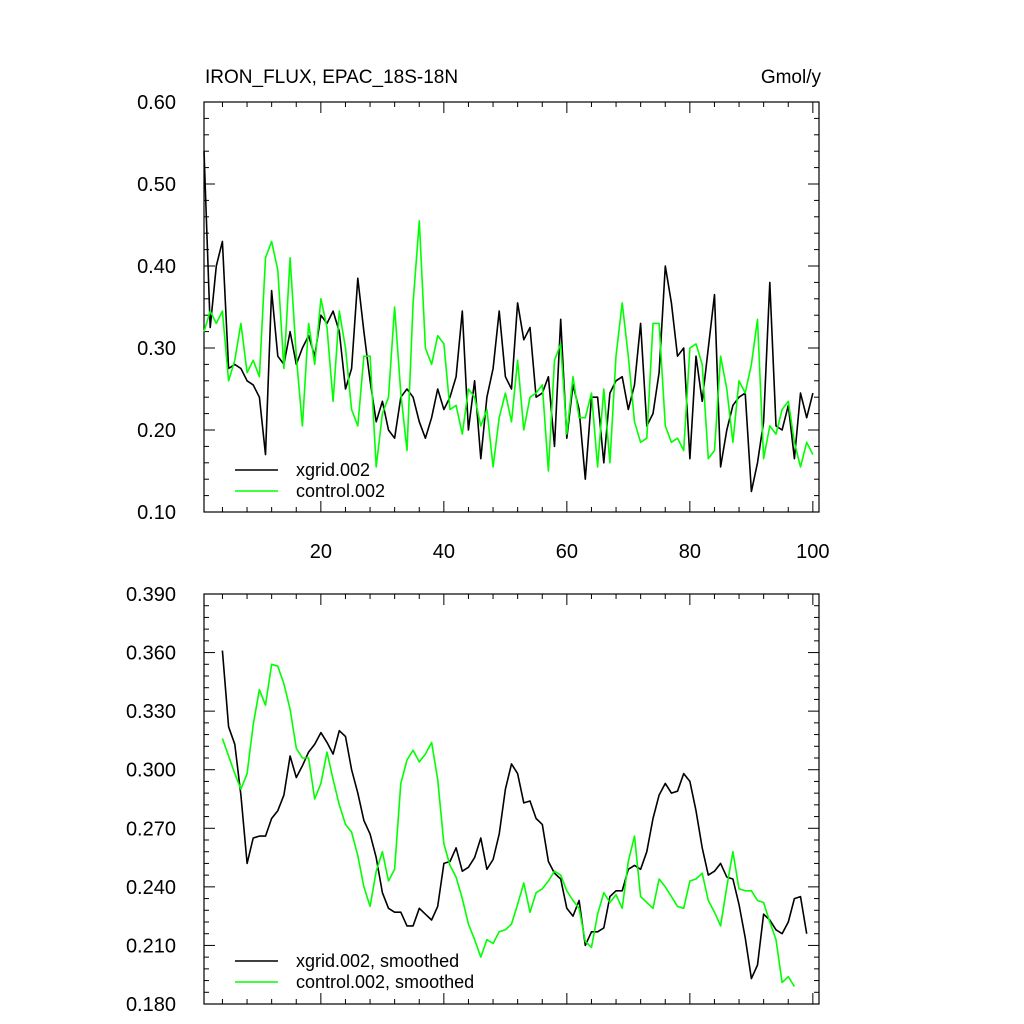 Image resolution: width=1024 pixels, height=1024 pixels. Describe the element at coordinates (151, 946) in the screenshot. I see `bottom-y-tick-label: 0.210` at that location.